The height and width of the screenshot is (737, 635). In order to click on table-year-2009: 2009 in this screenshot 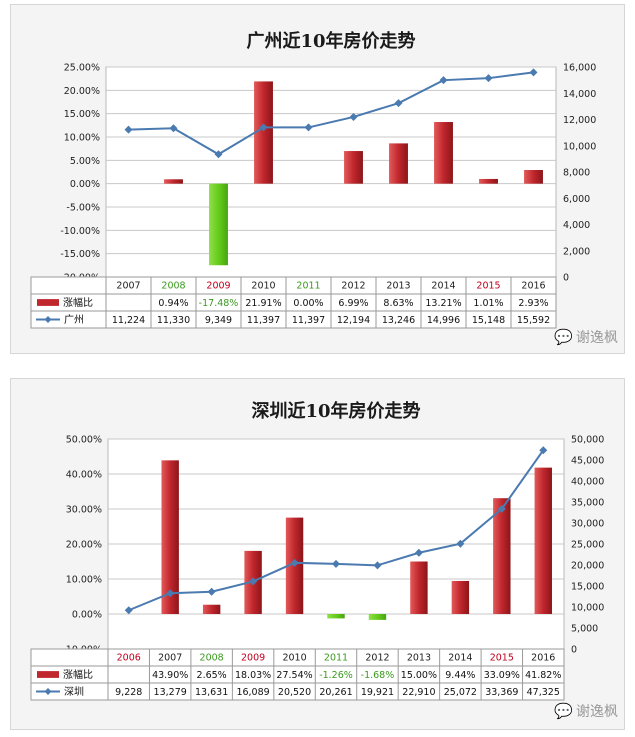, I will do `click(218, 286)`.